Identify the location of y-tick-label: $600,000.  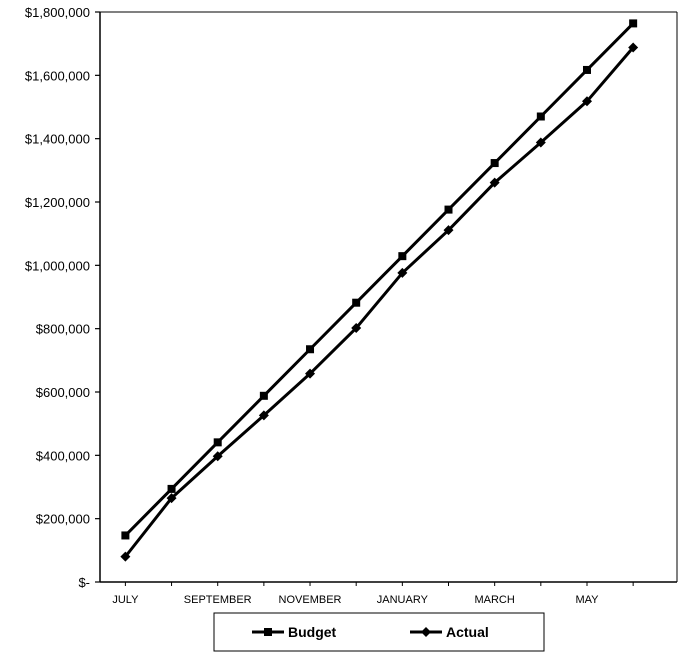
(63, 392).